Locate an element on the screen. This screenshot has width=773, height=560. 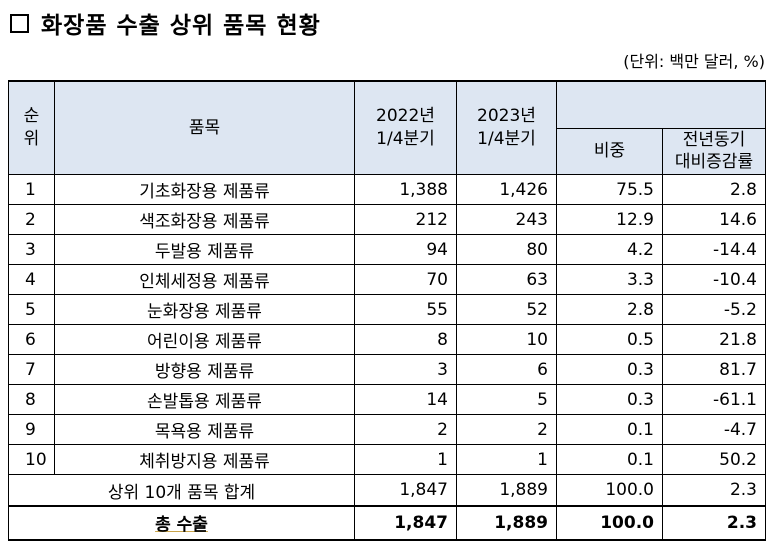
total-yoy: 2.3 is located at coordinates (714, 522).